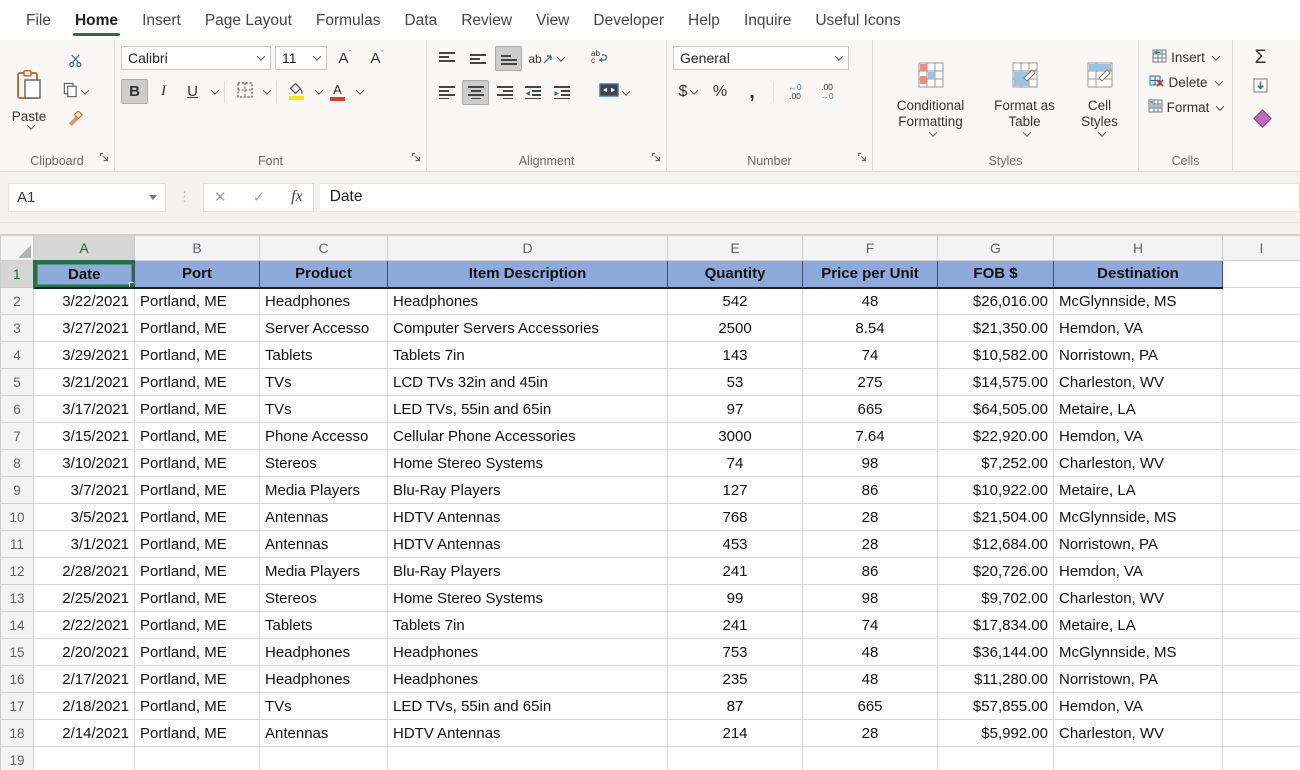 The width and height of the screenshot is (1300, 770). Describe the element at coordinates (197, 679) in the screenshot. I see `cell-B16: Portland, ME` at that location.